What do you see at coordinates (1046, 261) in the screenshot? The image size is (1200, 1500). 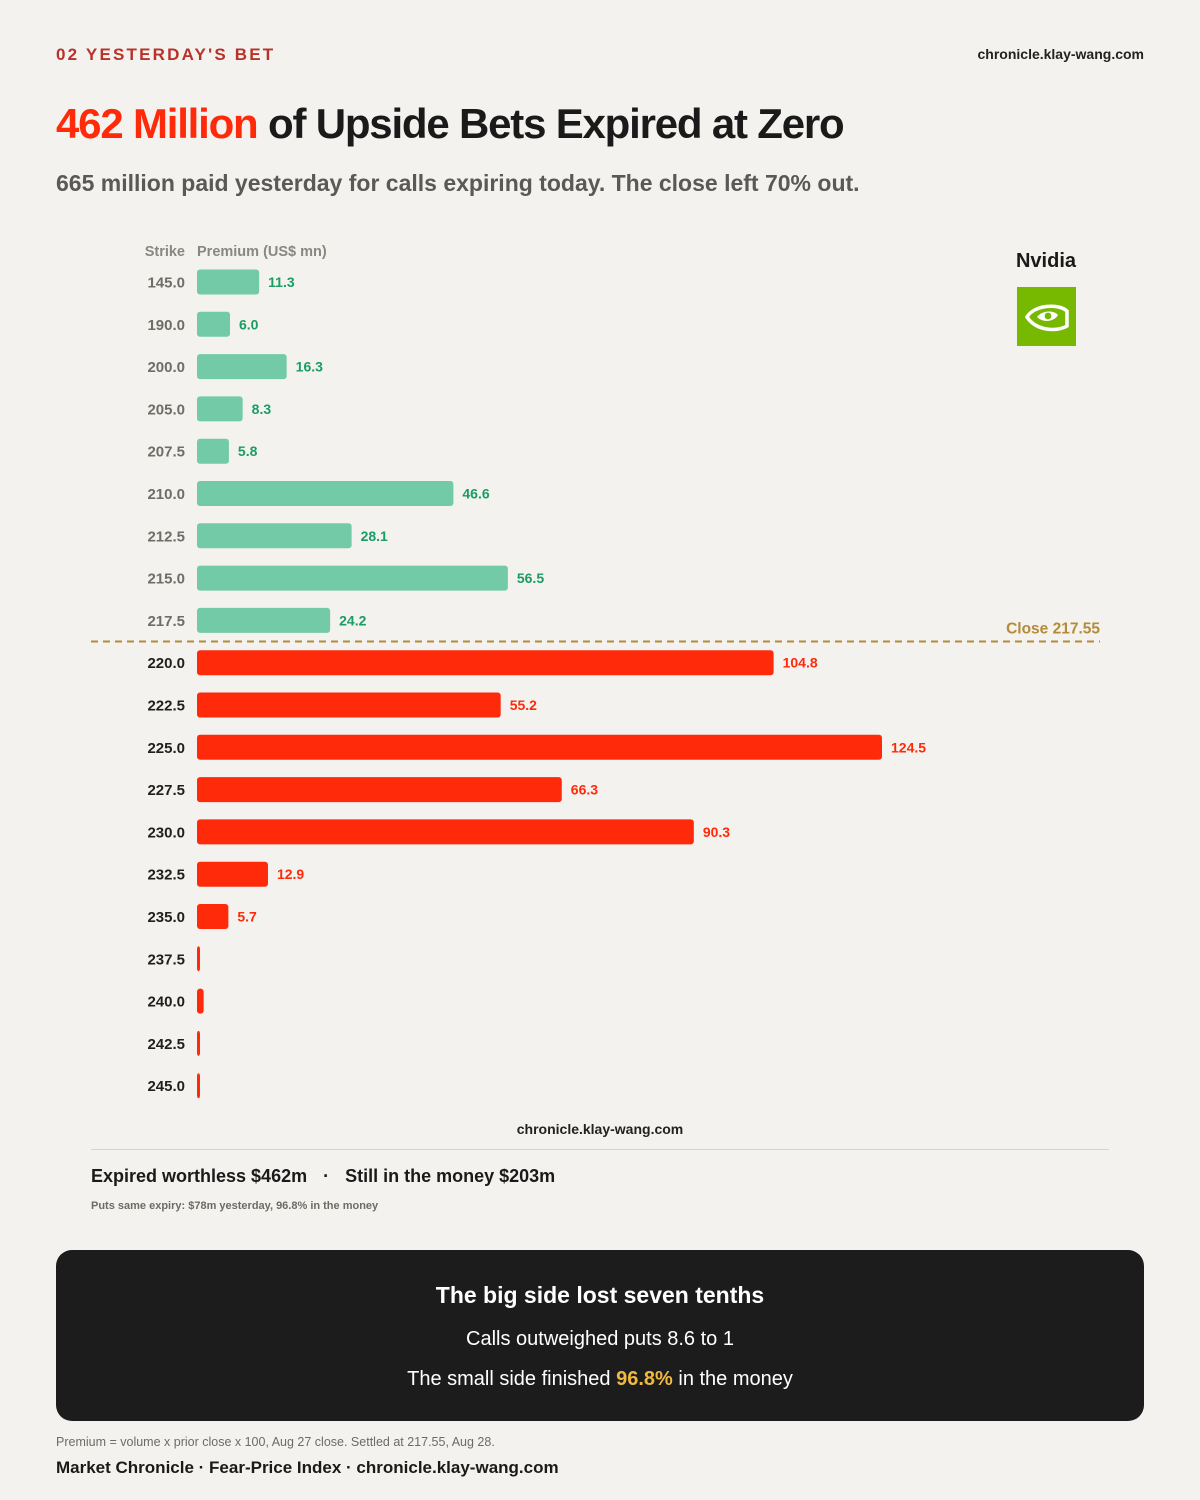 I see `brand-name: Nvidia` at bounding box center [1046, 261].